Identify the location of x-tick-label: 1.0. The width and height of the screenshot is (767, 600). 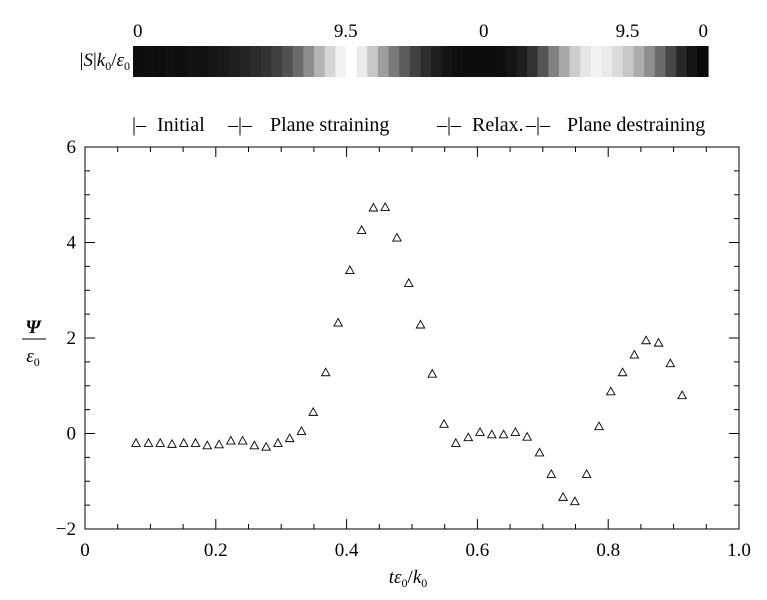
(739, 550).